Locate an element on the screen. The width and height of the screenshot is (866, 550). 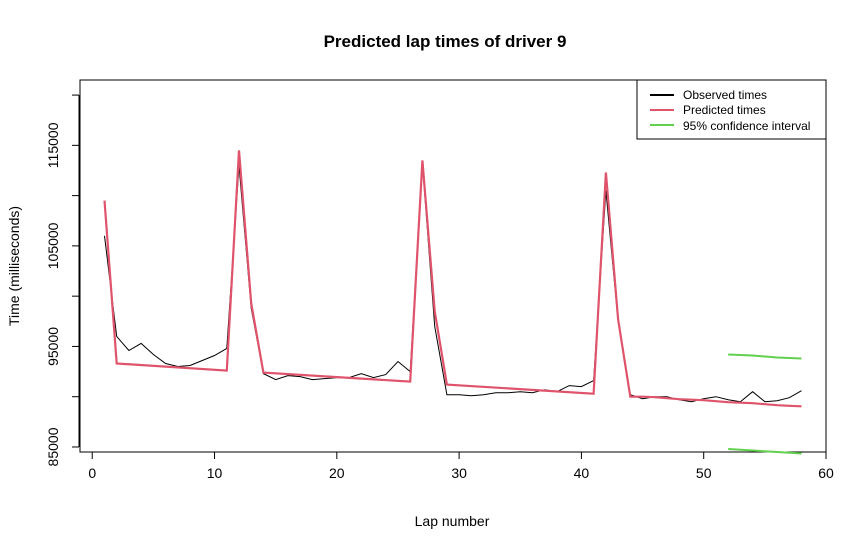
y-tick-label: 85000 is located at coordinates (53, 446).